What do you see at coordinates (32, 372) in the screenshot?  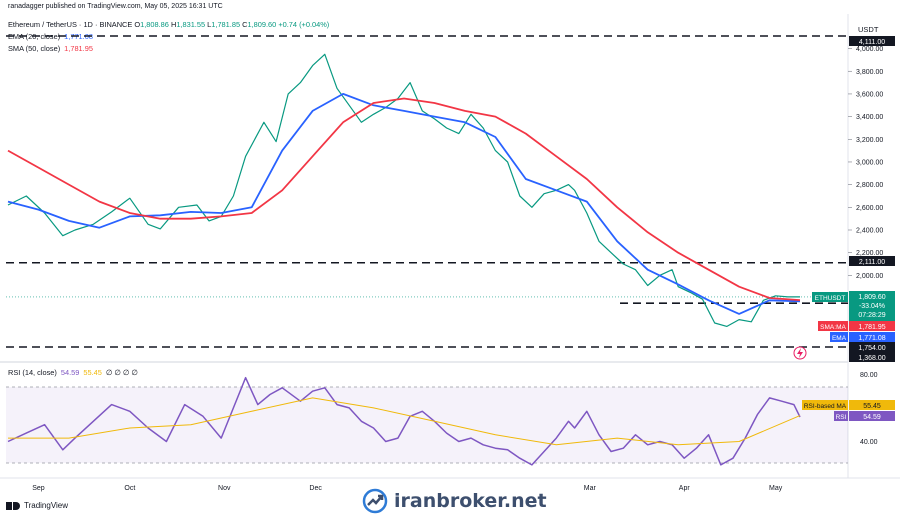 I see `rsi-legend-label: RSI (14, close)` at bounding box center [32, 372].